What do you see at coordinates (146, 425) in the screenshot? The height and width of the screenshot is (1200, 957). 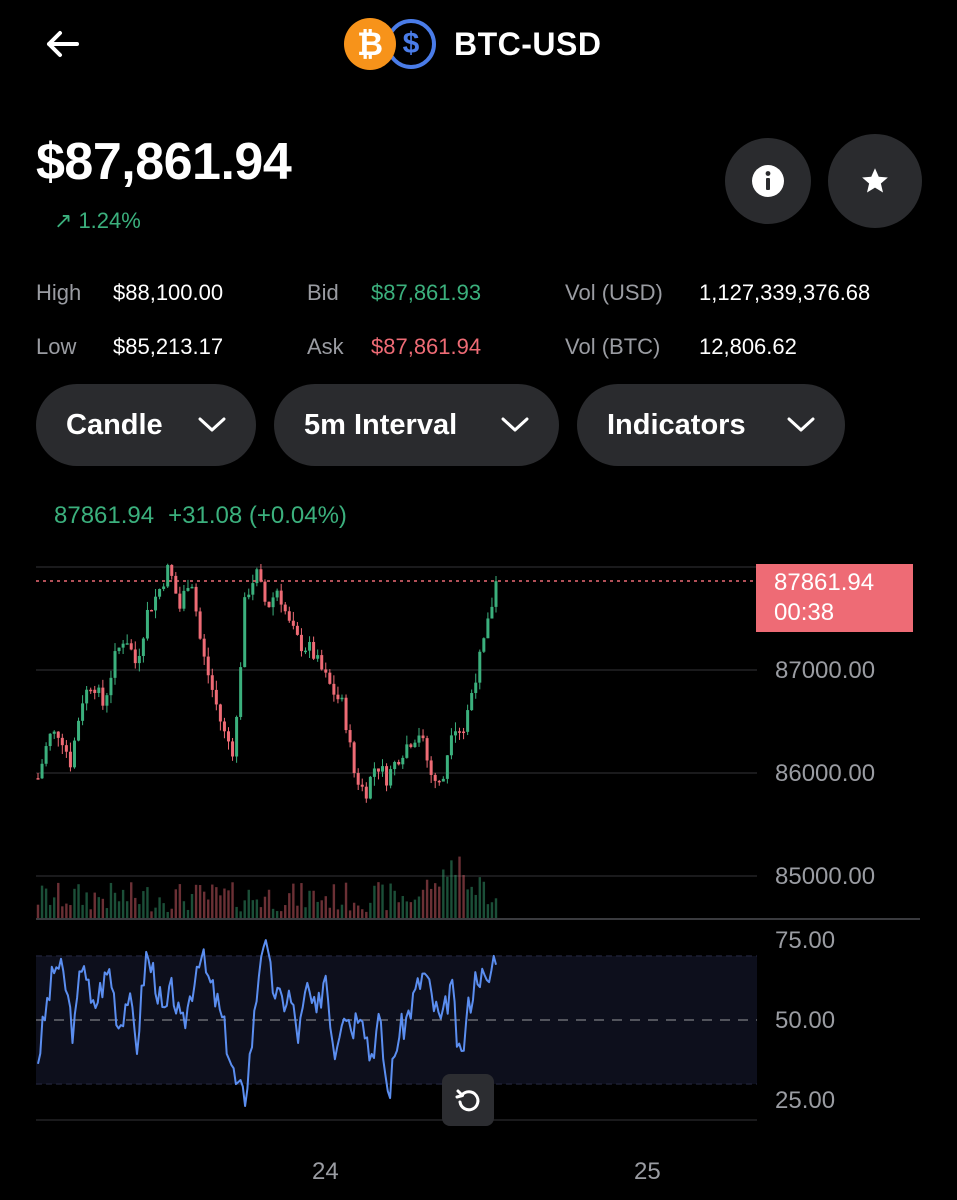 I see `chart-type-dropdown: Candle` at bounding box center [146, 425].